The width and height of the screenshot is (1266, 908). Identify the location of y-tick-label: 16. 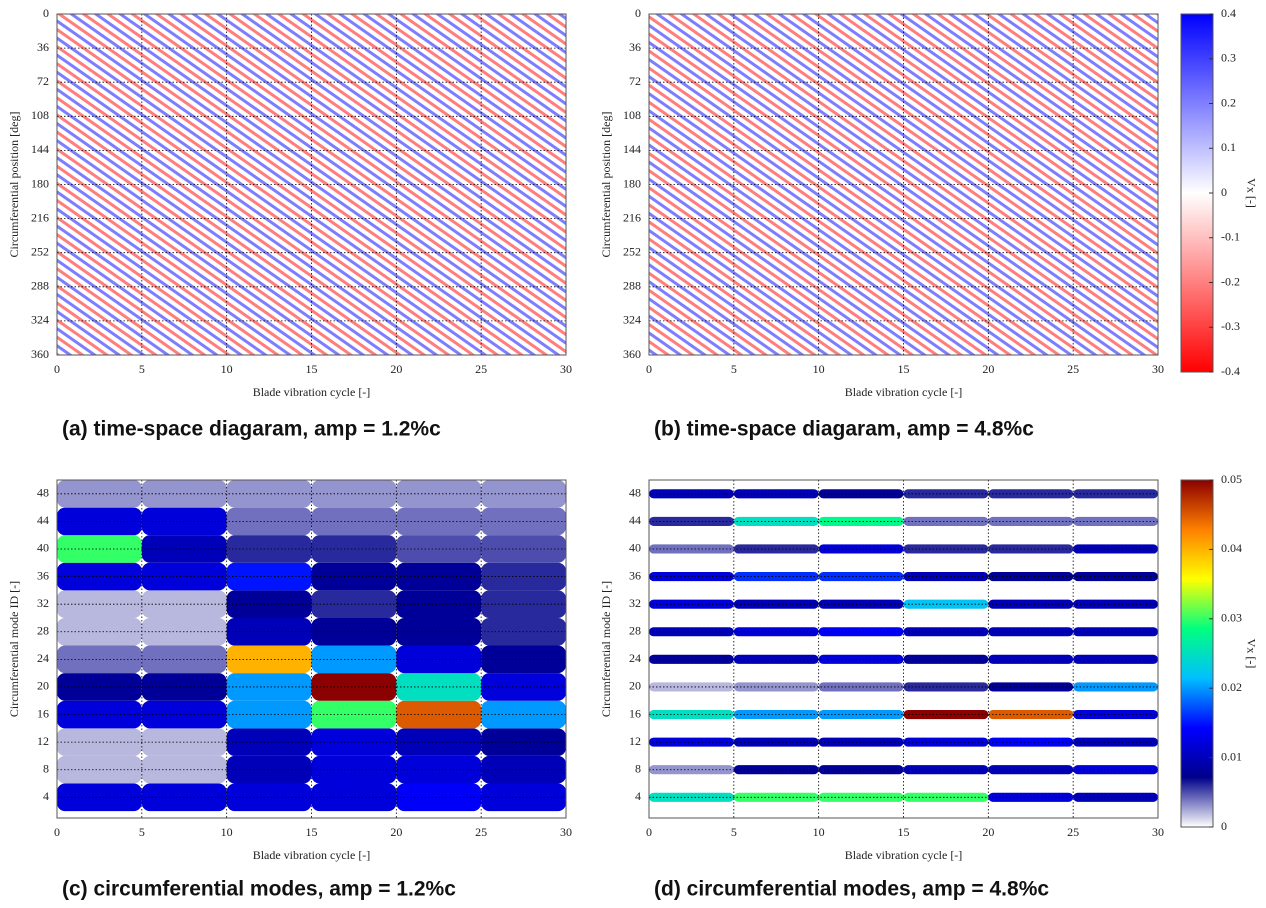
(43, 713).